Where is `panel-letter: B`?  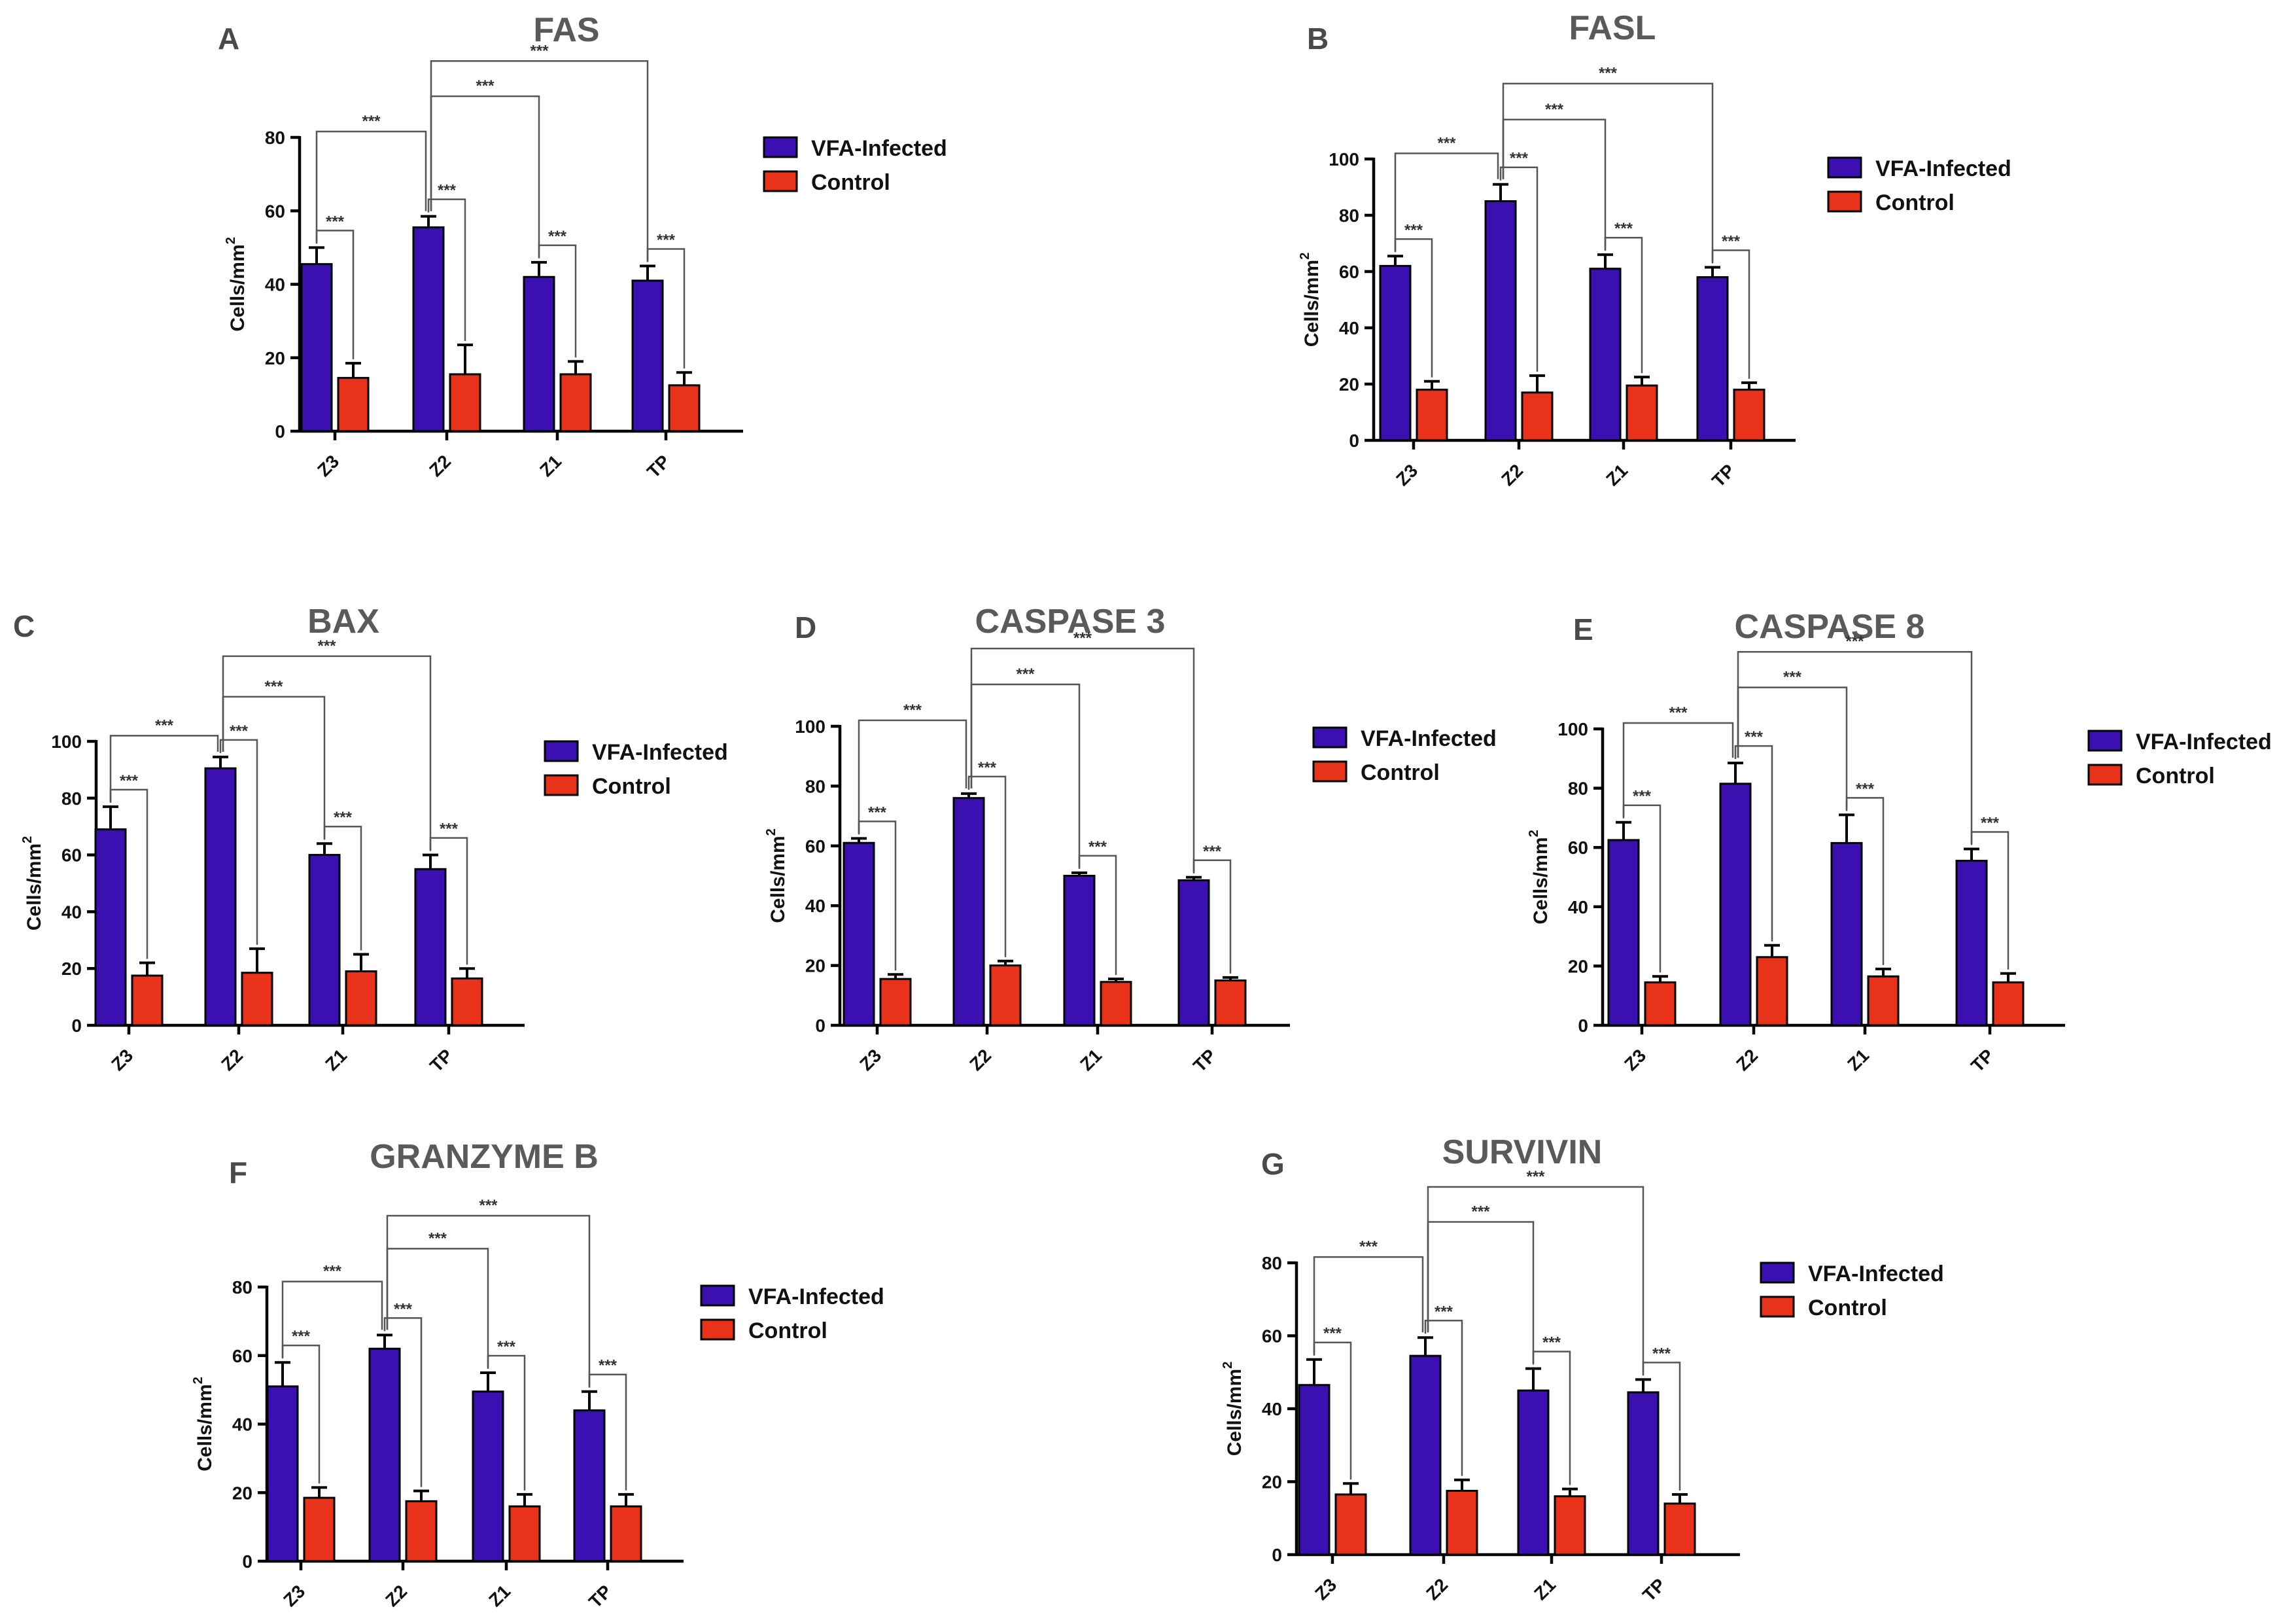
panel-letter: B is located at coordinates (1318, 39).